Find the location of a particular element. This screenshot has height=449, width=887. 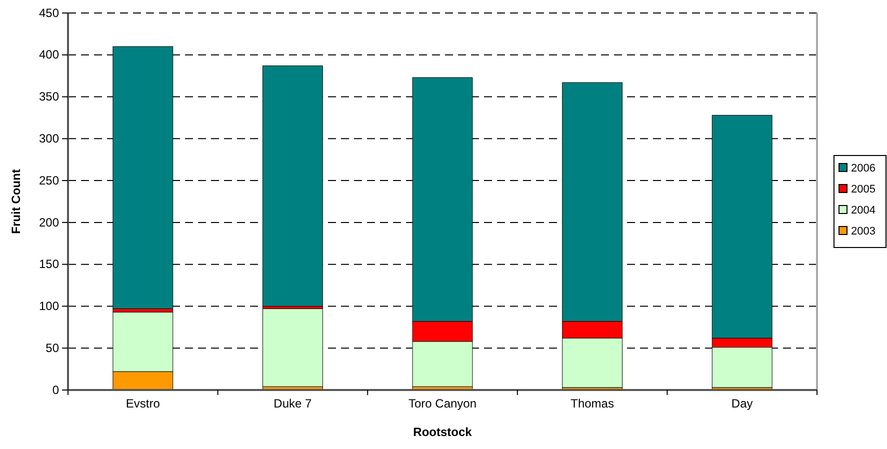

x-tick-label: Toro Canyon is located at coordinates (442, 403).